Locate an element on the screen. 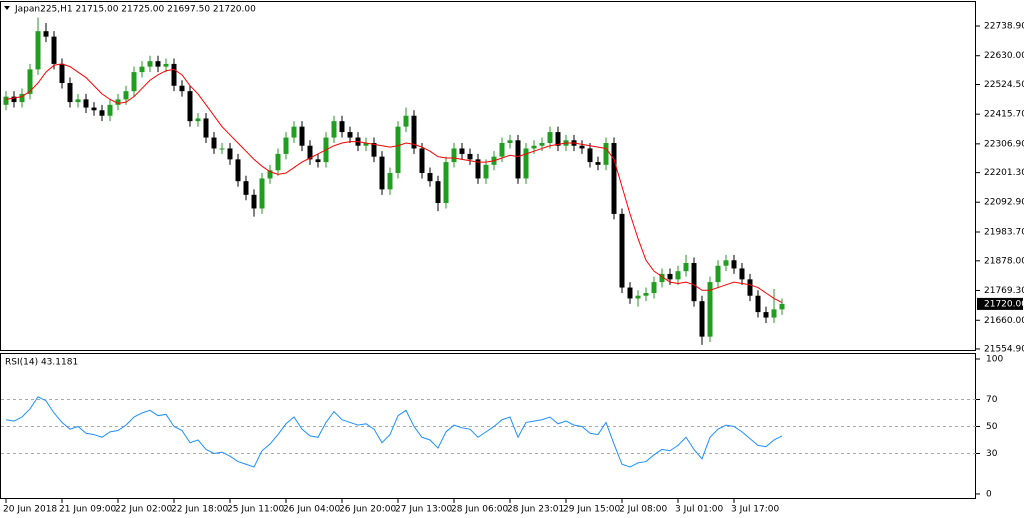 The image size is (1024, 518). x-tick-label: 28 Jun 23:01 is located at coordinates (535, 510).